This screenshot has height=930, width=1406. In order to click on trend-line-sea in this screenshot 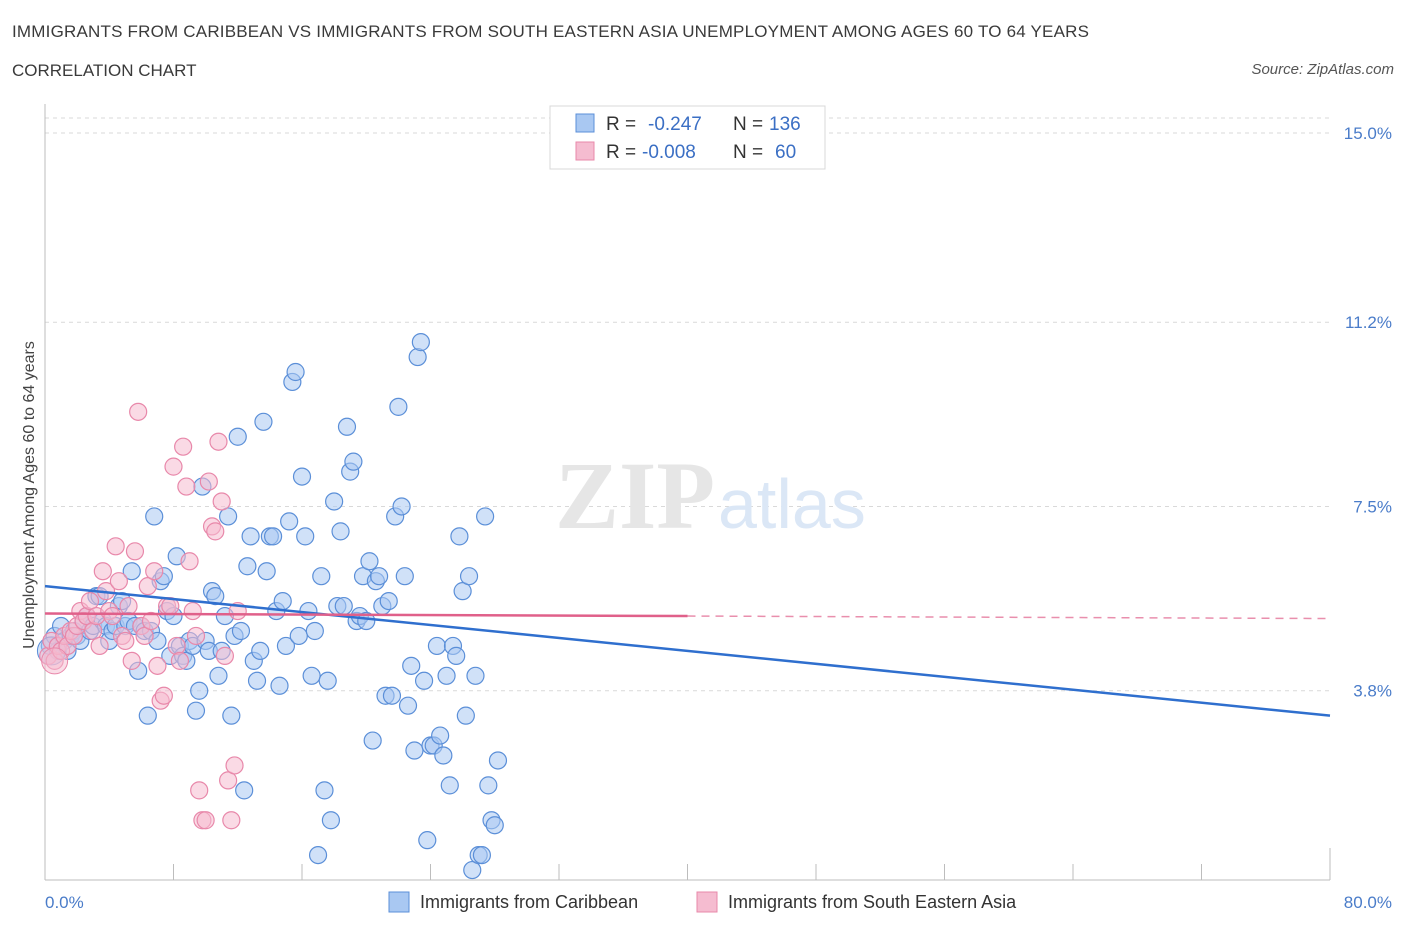, I will do `click(366, 615)`.